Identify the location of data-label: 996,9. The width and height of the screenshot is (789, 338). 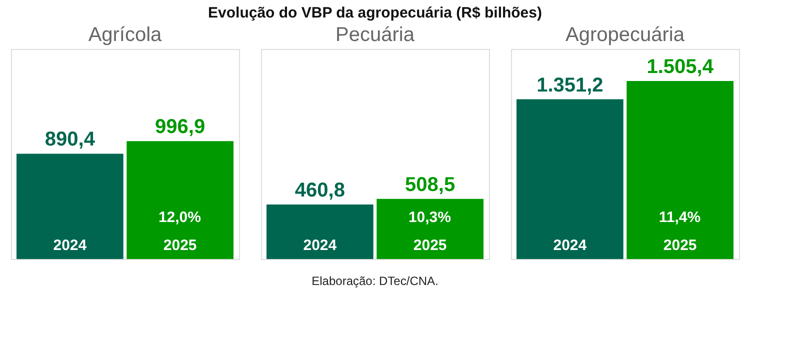
(180, 127).